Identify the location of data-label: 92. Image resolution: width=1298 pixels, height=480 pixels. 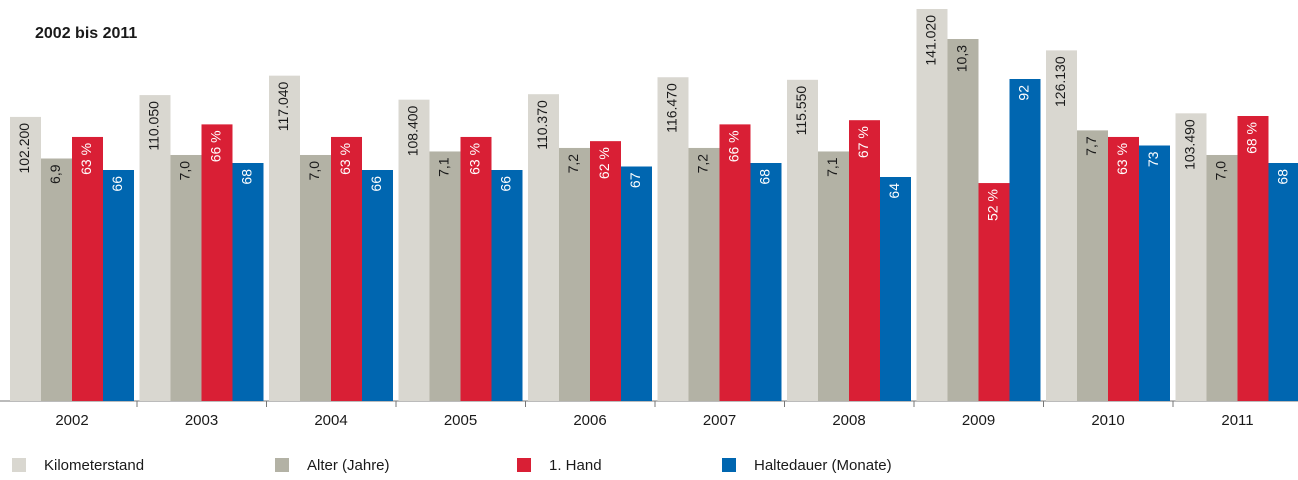
(1024, 93).